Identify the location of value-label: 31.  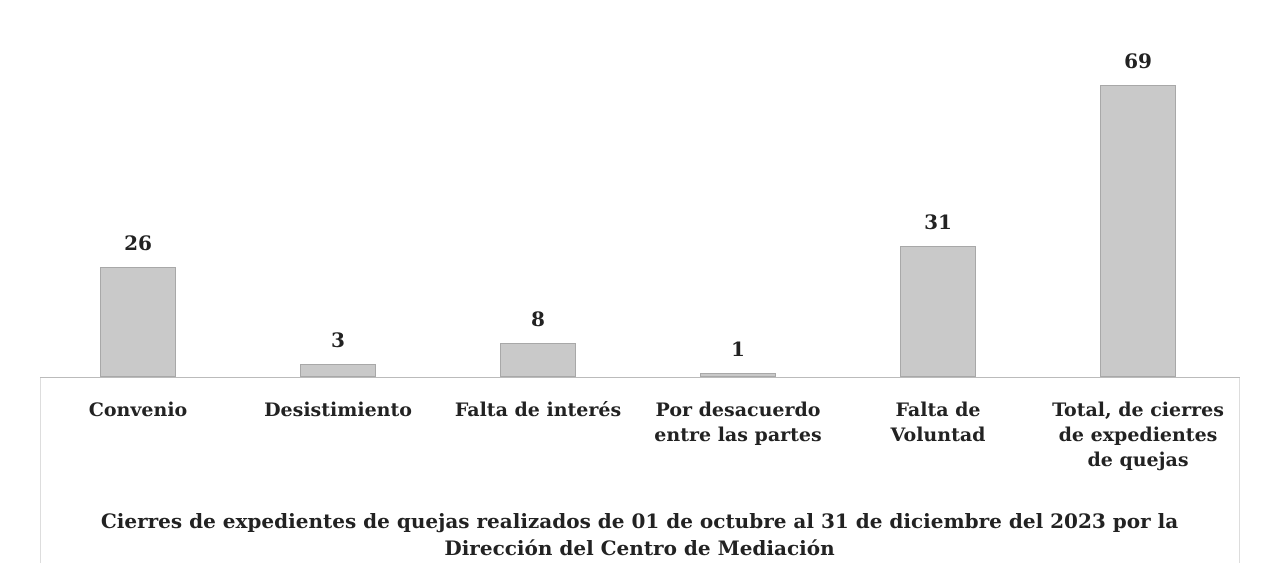
(938, 221).